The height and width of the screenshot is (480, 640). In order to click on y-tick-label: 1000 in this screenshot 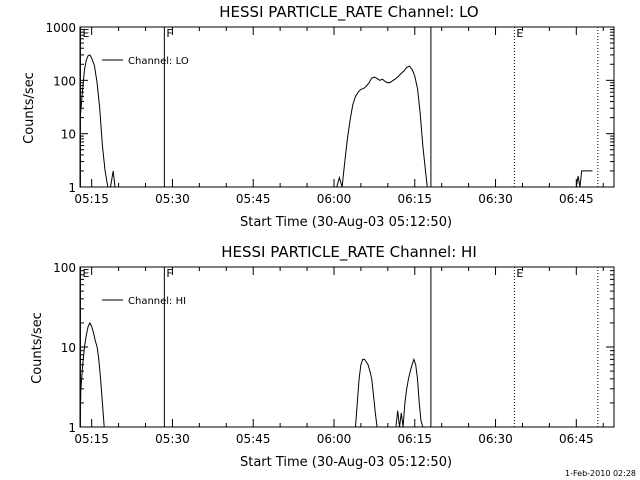, I will do `click(60, 28)`.